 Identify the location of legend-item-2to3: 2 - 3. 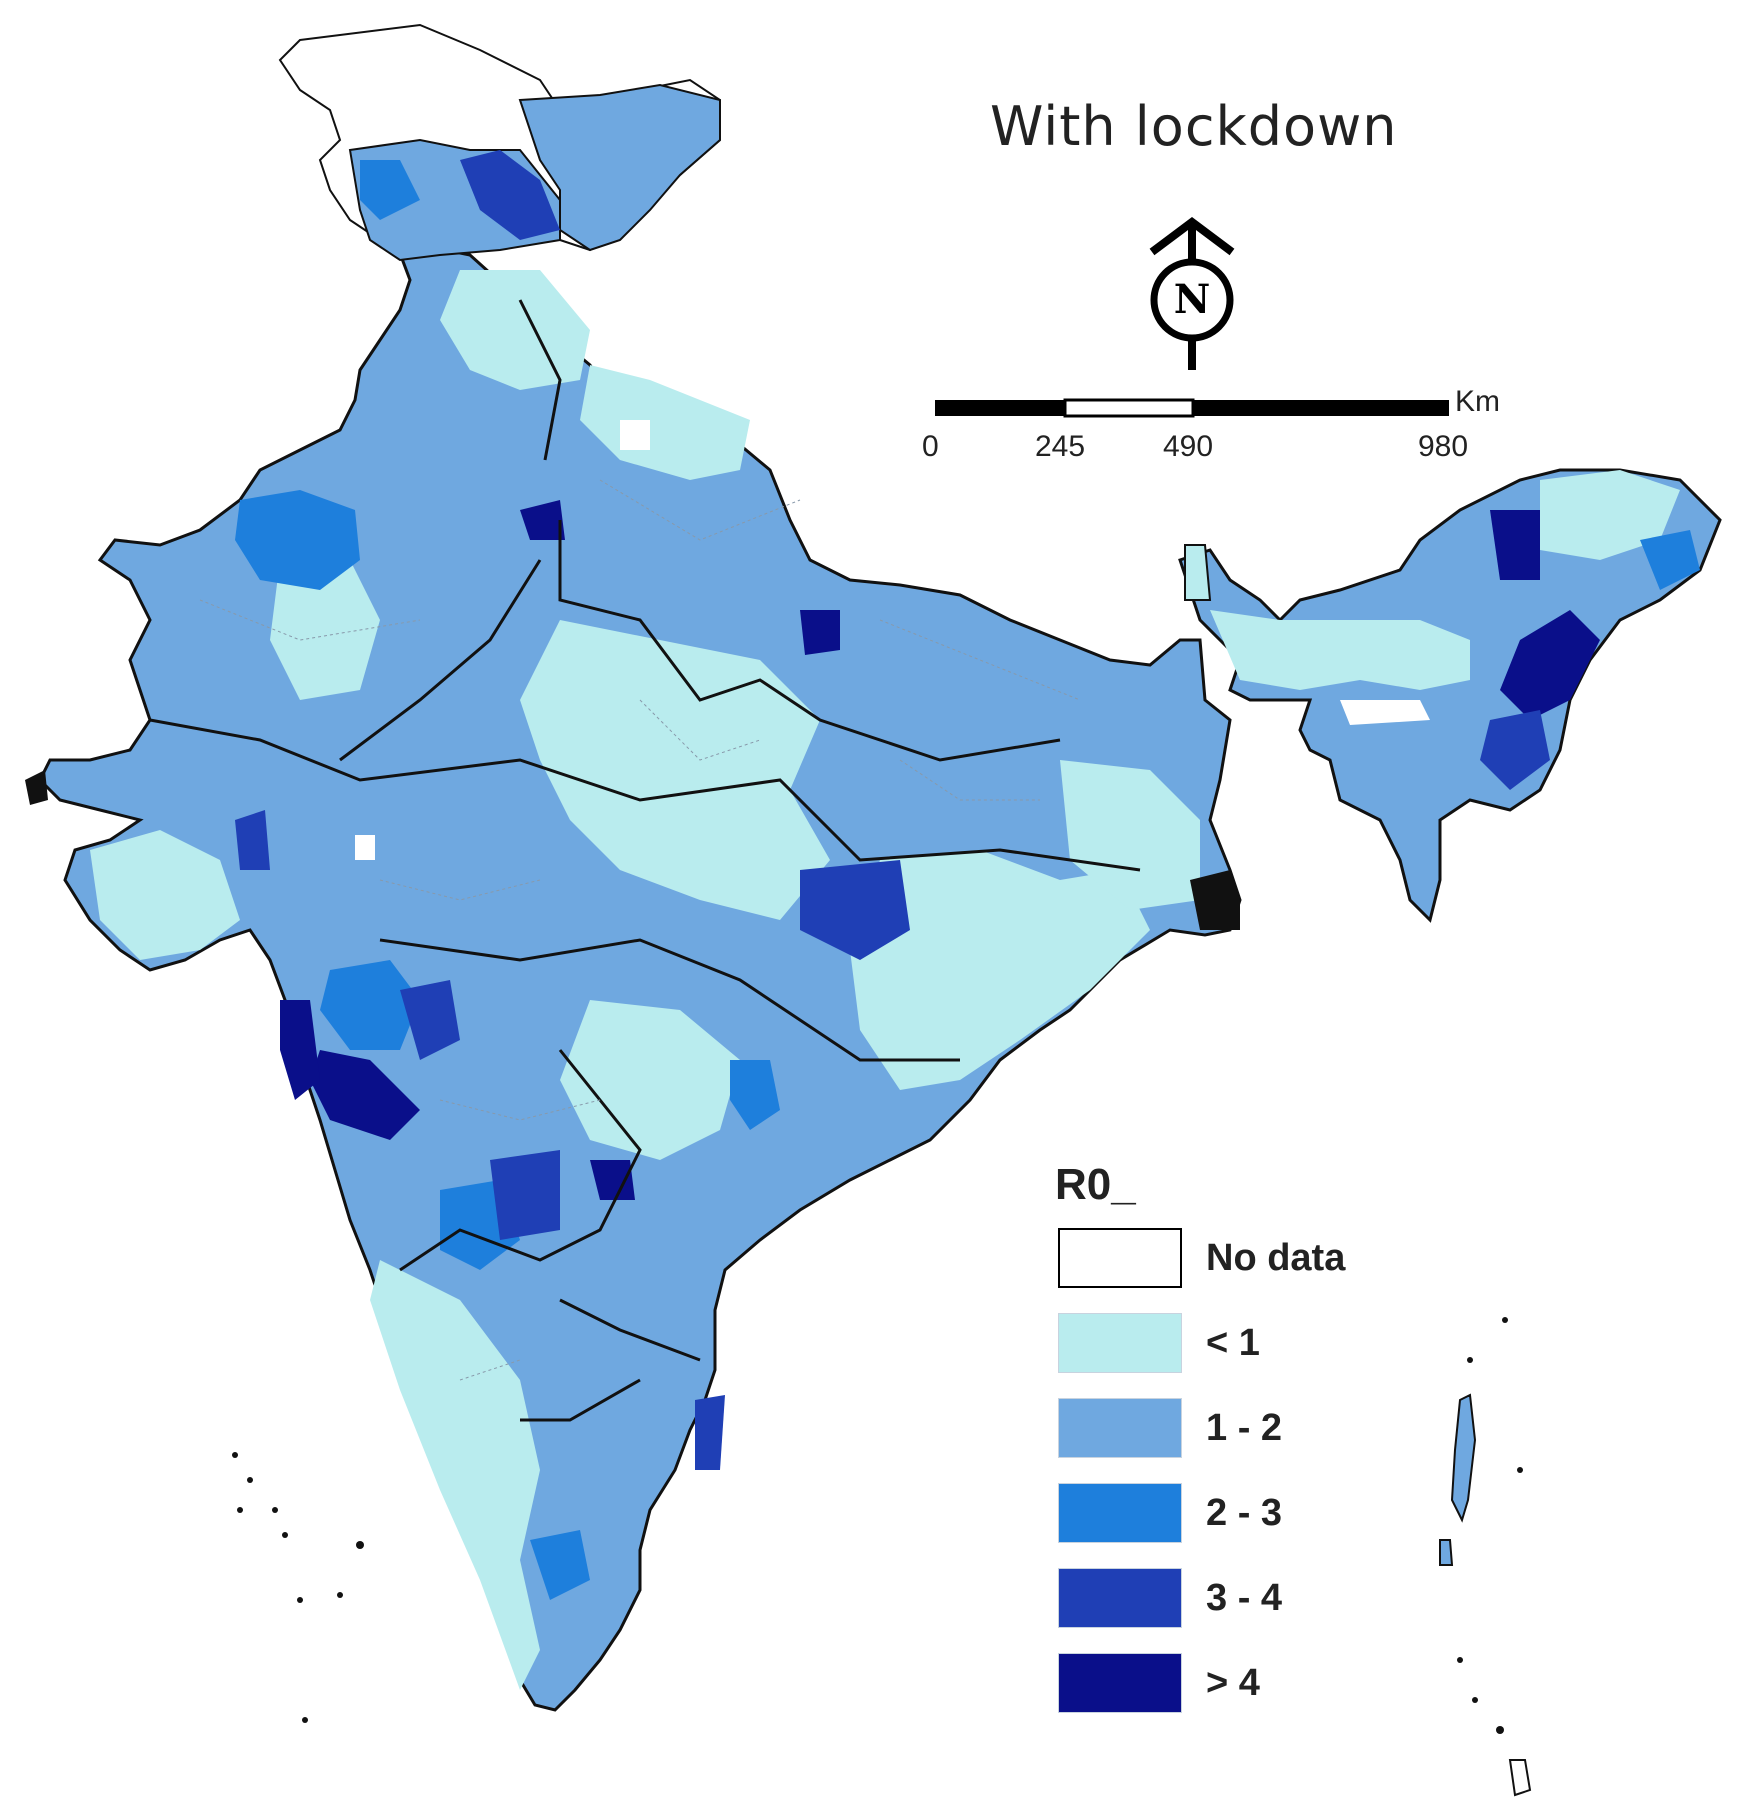
(1170, 1513).